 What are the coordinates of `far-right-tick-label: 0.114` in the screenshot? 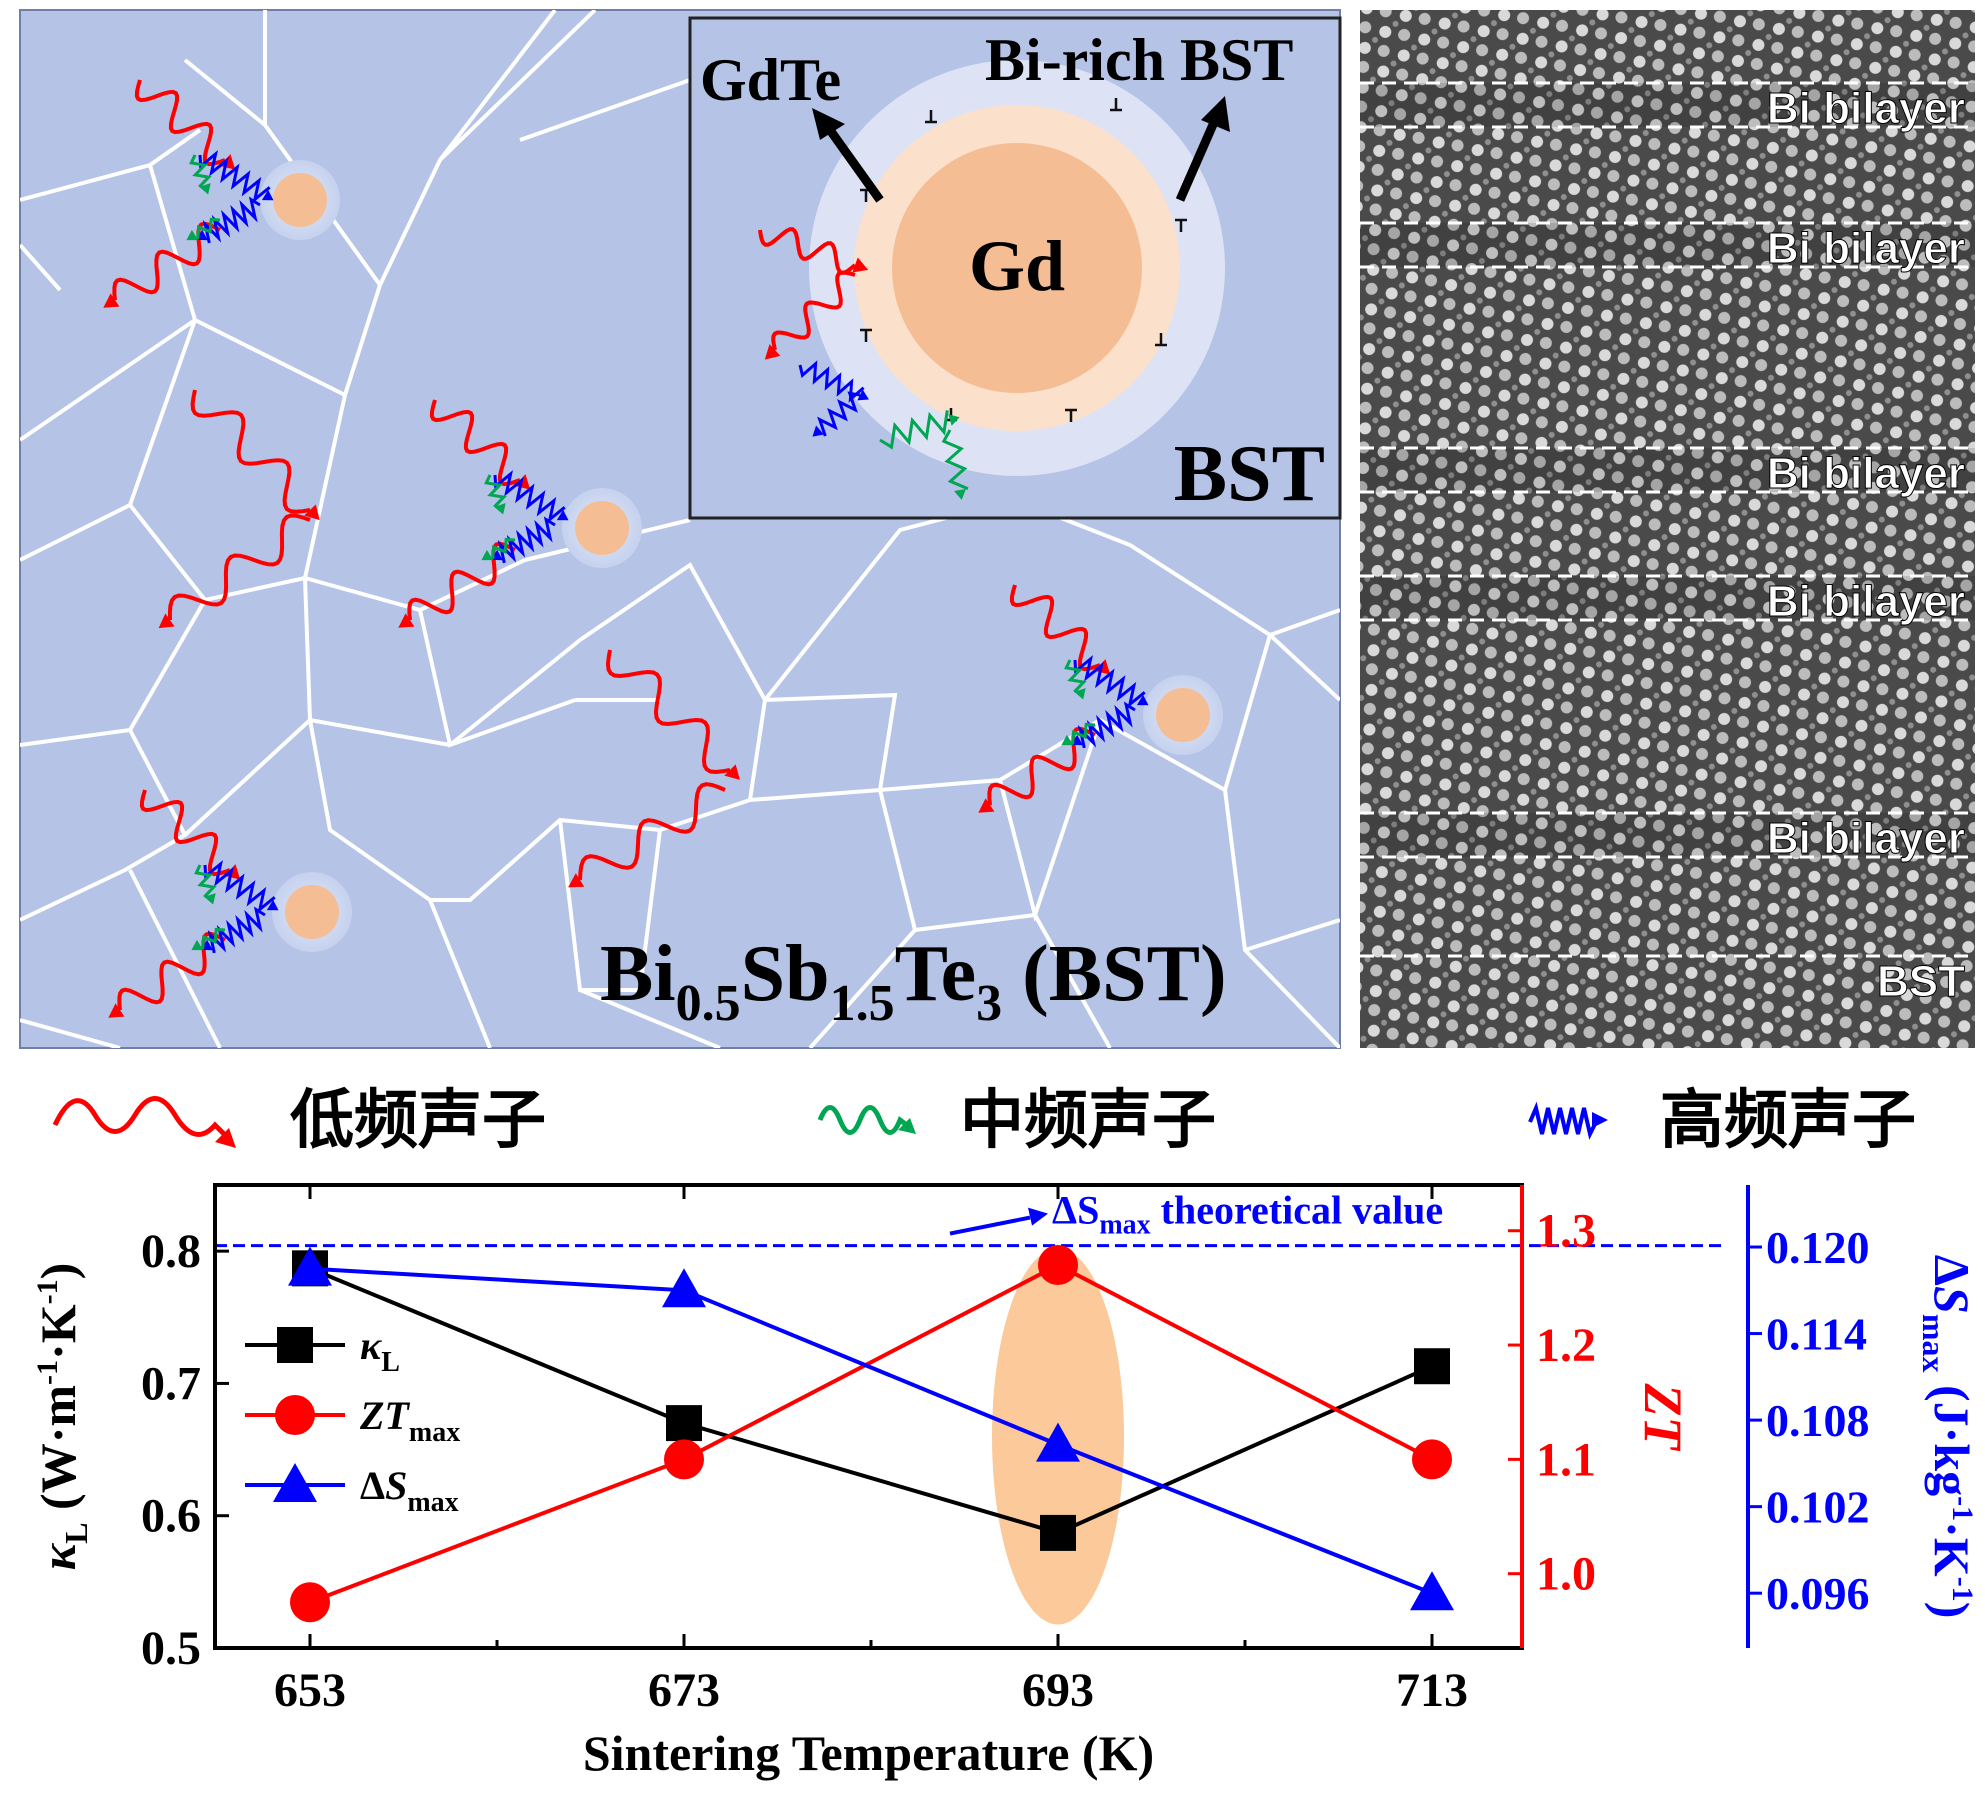 It's located at (1816, 1334).